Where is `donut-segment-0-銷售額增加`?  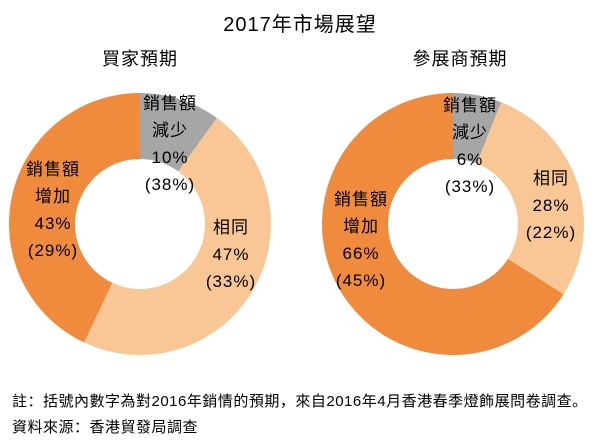
donut-segment-0-銷售額增加 is located at coordinates (75, 218).